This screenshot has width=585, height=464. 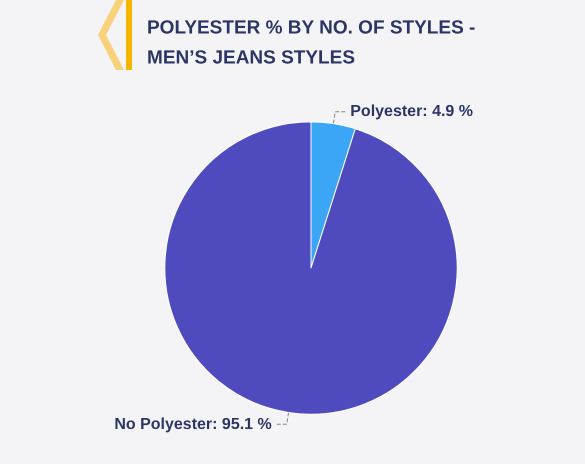 I want to click on slice-label: Polyester: 4.9 %, so click(x=411, y=111).